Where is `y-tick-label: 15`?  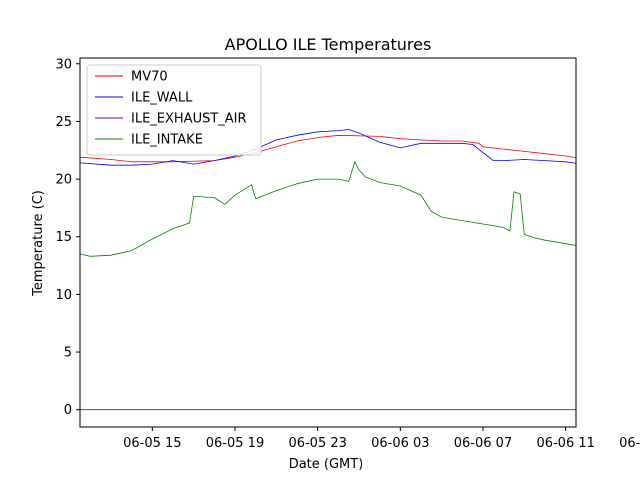
y-tick-label: 15 is located at coordinates (63, 237).